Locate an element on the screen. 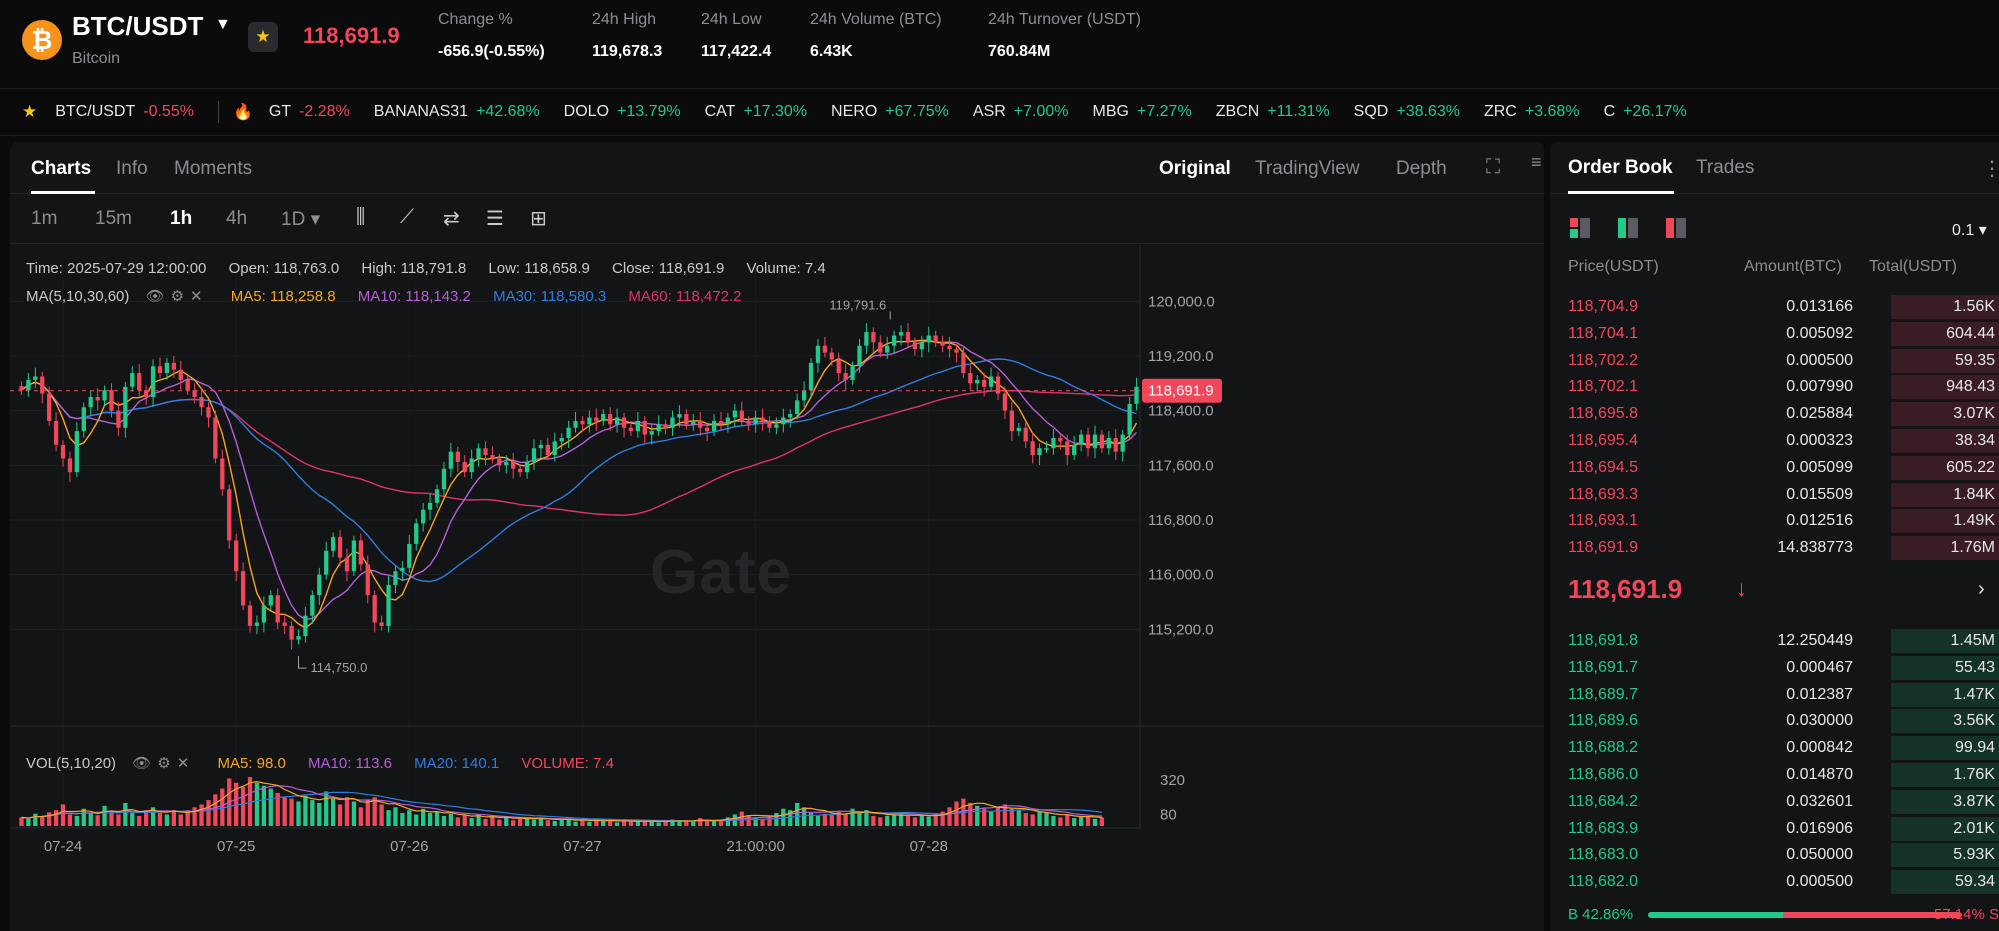  order-price: 118,704.1 is located at coordinates (1603, 333).